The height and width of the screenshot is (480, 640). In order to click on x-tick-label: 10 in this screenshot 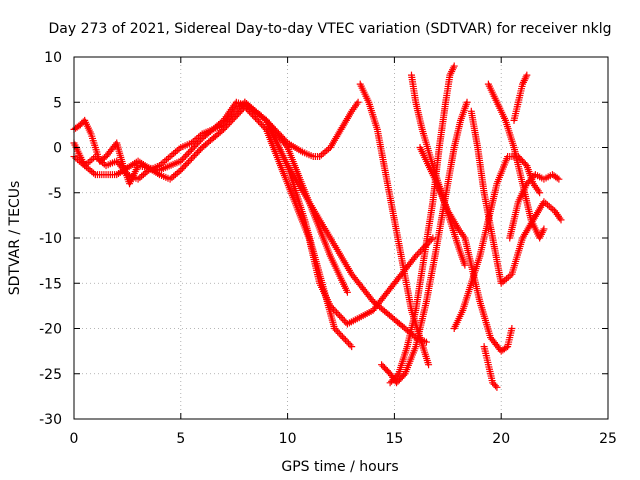, I will do `click(288, 439)`.